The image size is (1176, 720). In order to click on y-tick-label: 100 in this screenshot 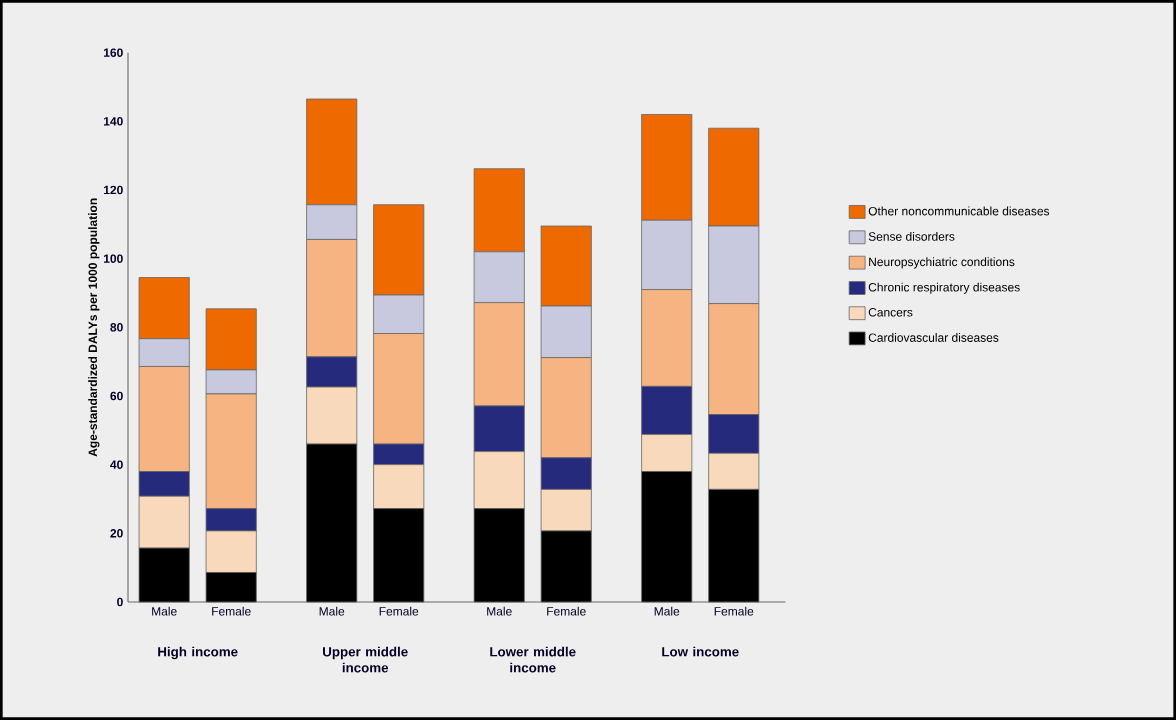, I will do `click(113, 258)`.